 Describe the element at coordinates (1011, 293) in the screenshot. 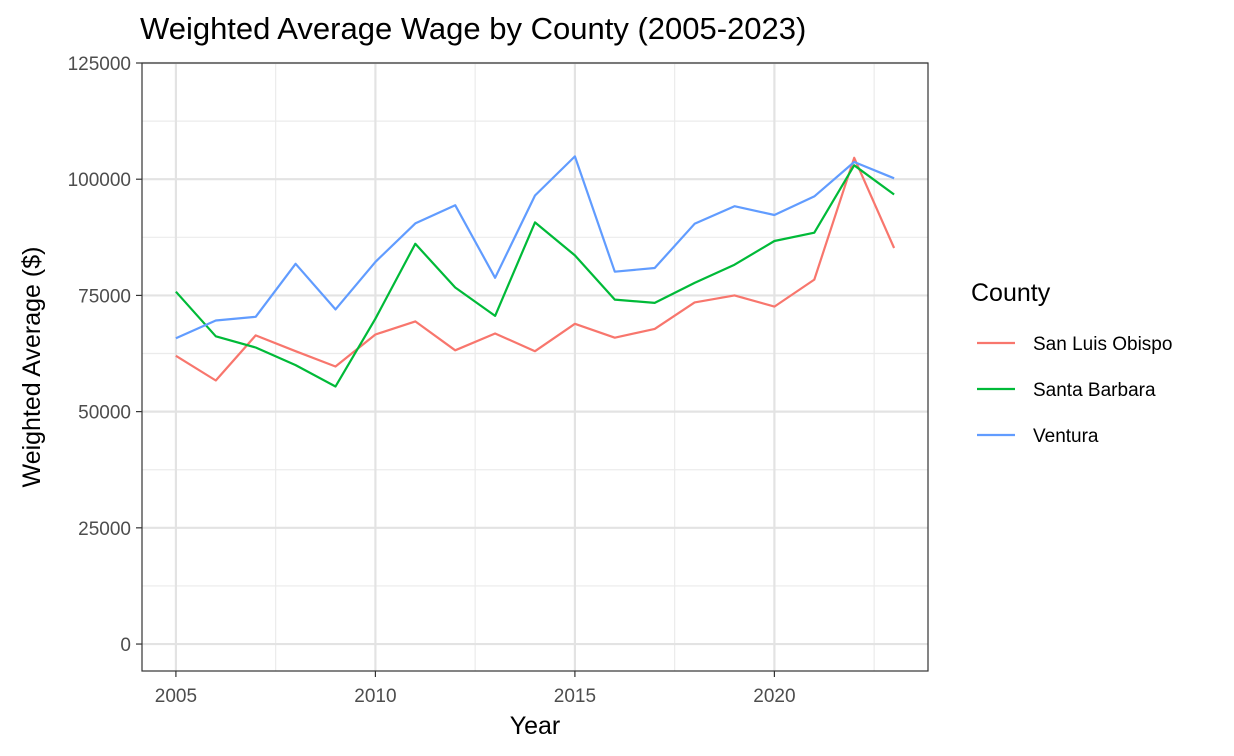

I see `legend-title: County` at that location.